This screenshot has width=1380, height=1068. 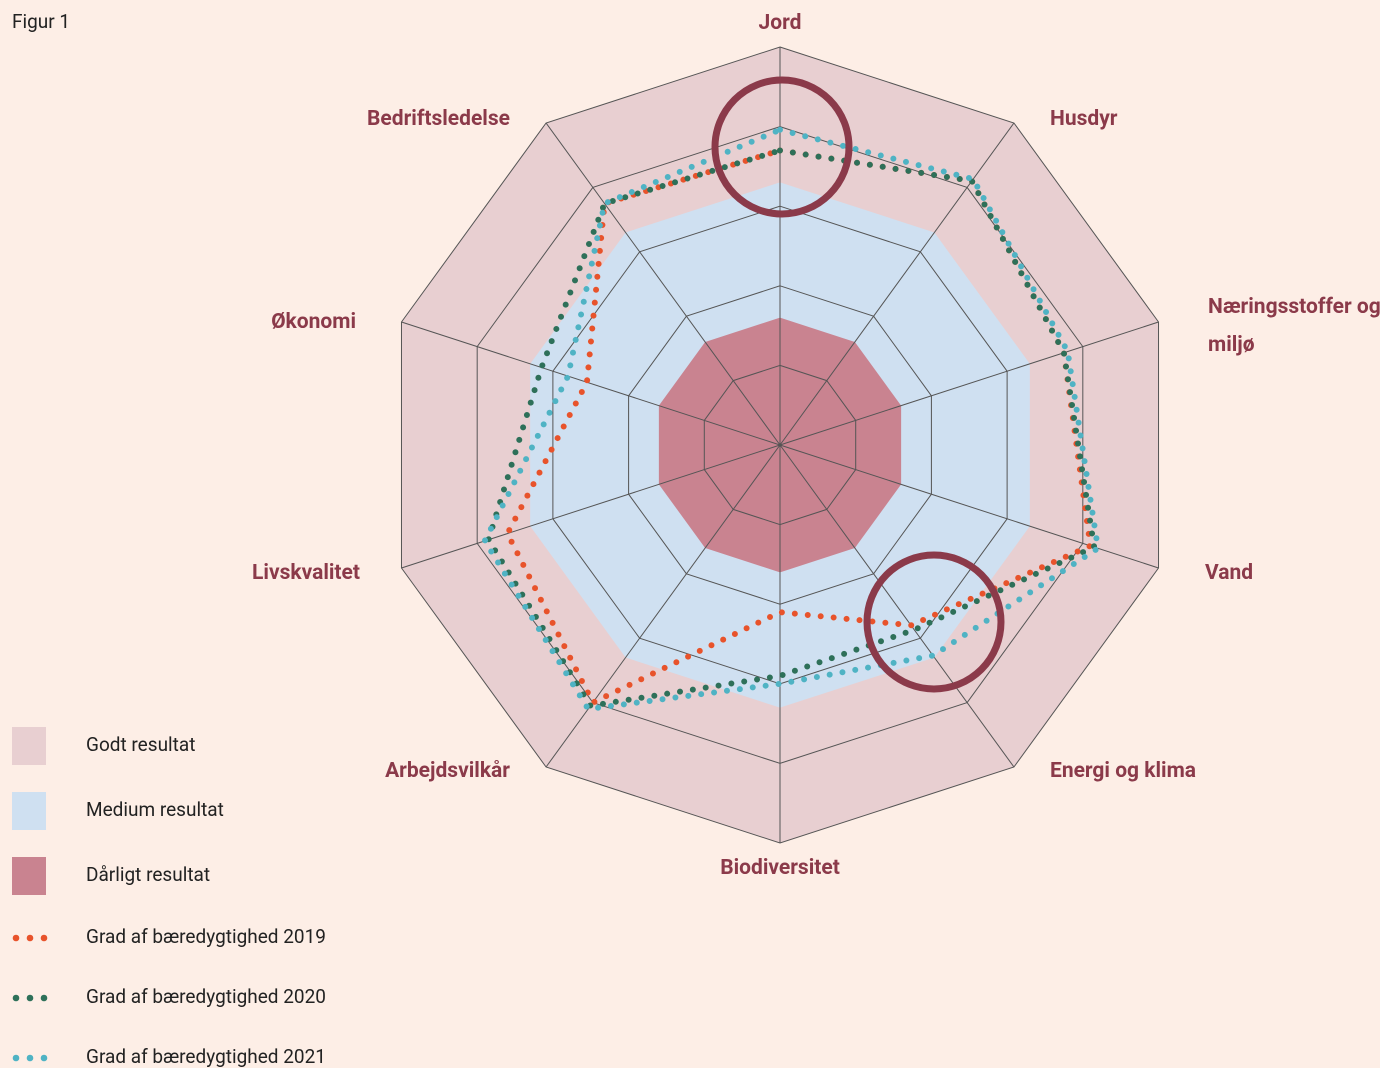 I want to click on category-label: Bedriftsledelse, so click(x=438, y=119).